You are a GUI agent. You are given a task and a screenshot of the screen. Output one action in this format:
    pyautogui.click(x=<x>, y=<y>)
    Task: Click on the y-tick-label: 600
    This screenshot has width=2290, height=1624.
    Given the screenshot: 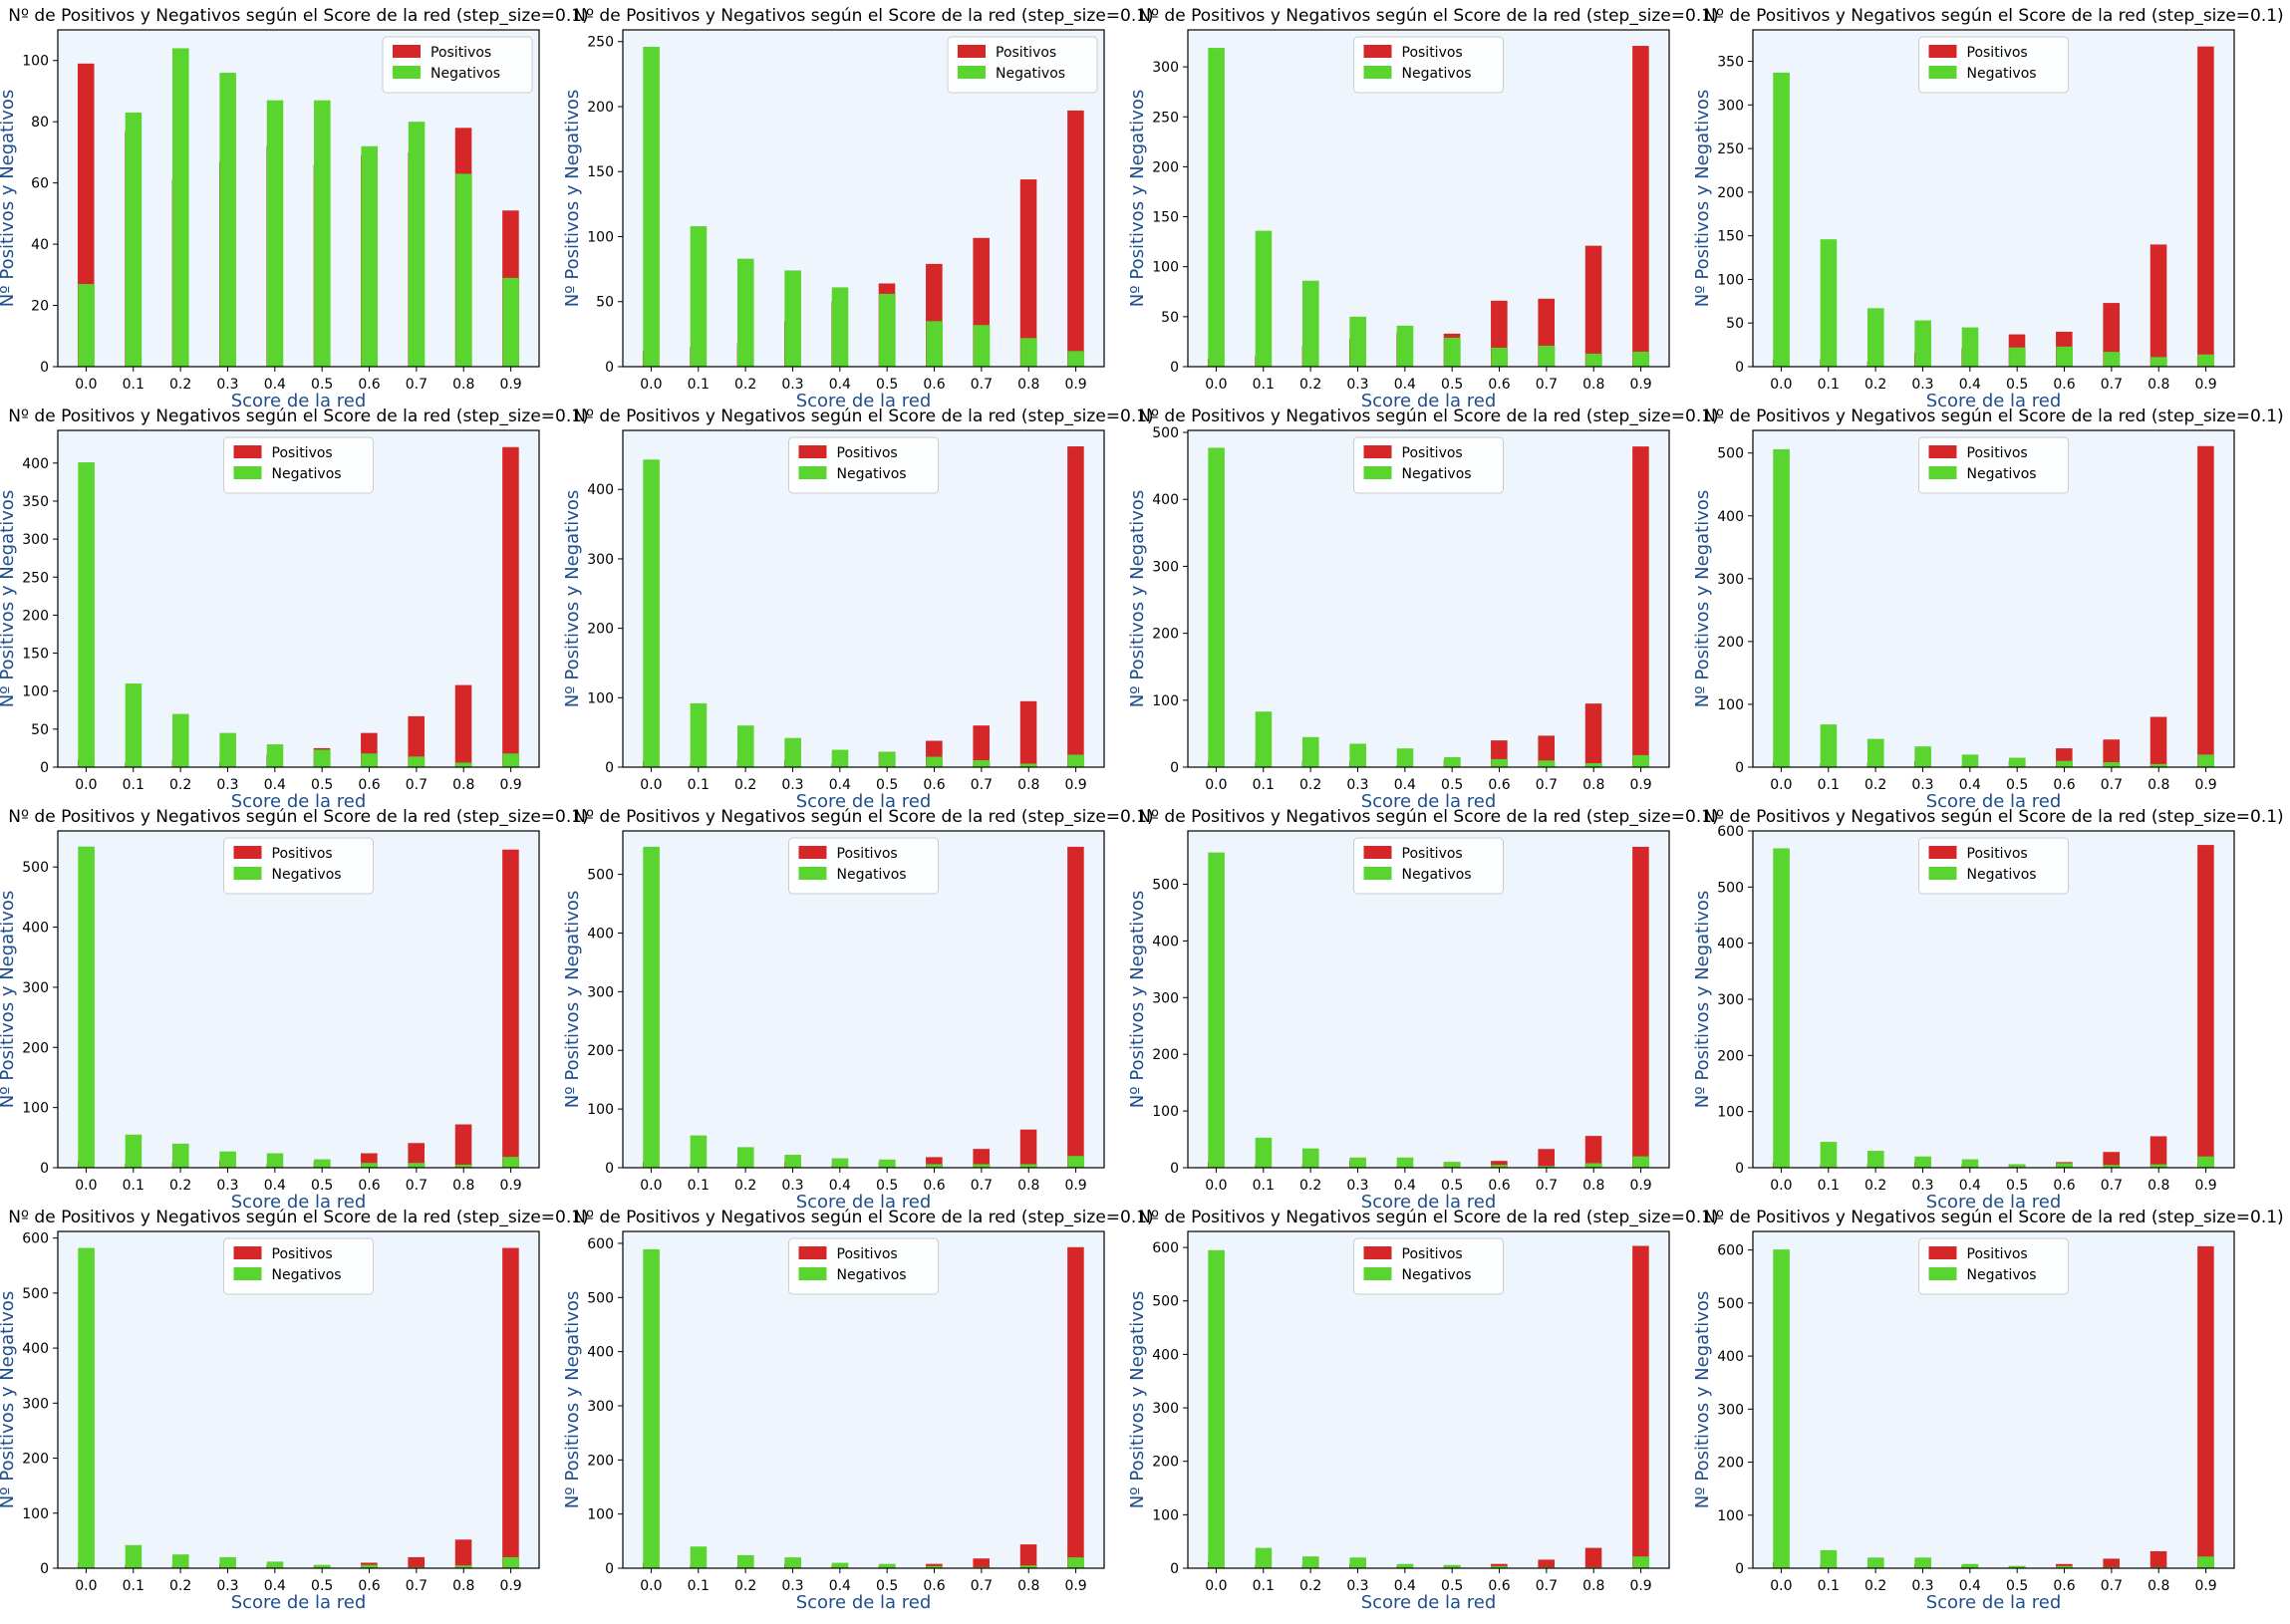 What is the action you would take?
    pyautogui.click(x=1165, y=1248)
    